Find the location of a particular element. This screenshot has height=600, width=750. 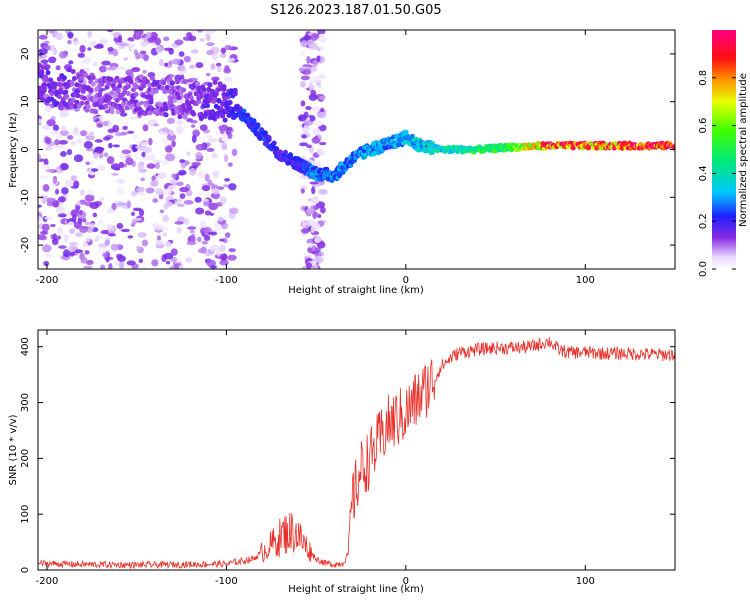

snr-xtick-label: 0 is located at coordinates (406, 581).